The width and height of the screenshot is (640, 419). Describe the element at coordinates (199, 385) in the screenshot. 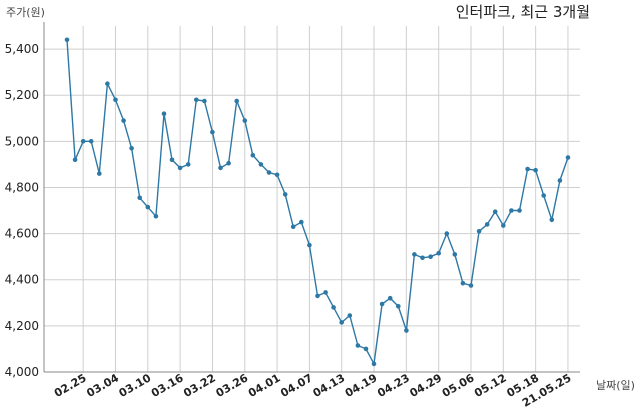

I see `x-tick-label: 03.22` at that location.